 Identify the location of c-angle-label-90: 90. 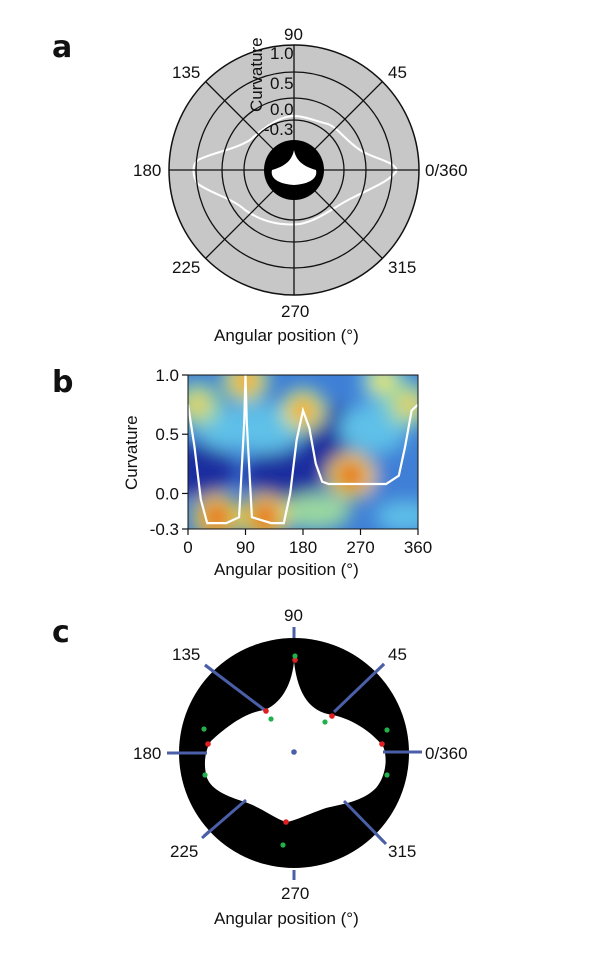
(293, 615).